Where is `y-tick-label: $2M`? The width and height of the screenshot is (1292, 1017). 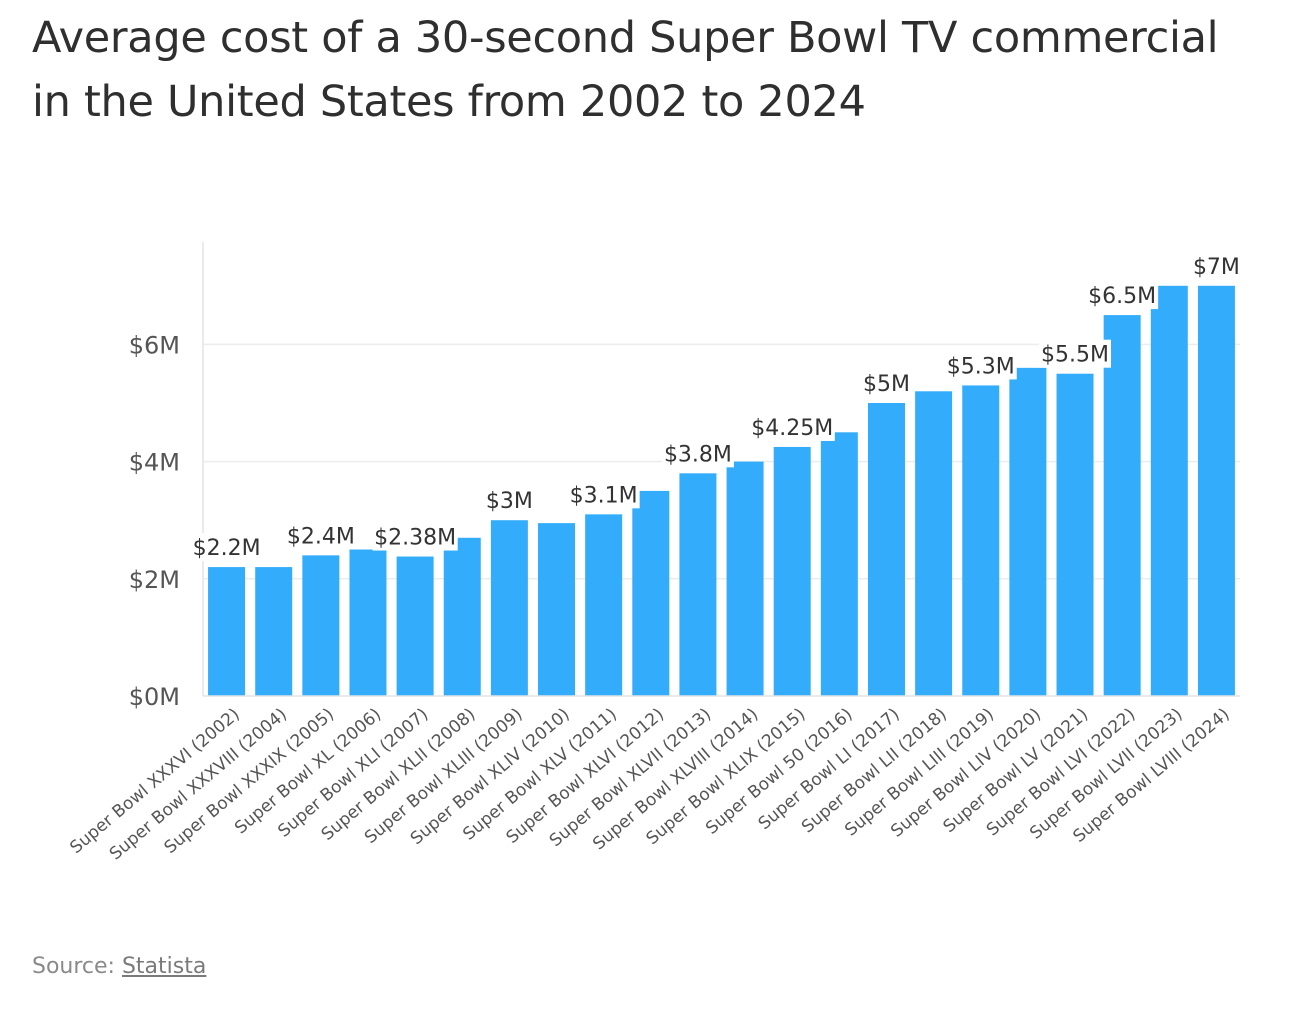 y-tick-label: $2M is located at coordinates (154, 580).